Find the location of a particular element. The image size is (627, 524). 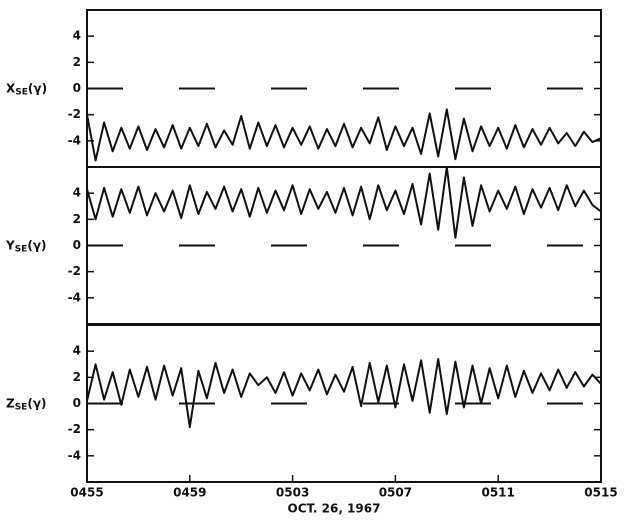

y-axis-label: ZSE(γ) is located at coordinates (26, 404).